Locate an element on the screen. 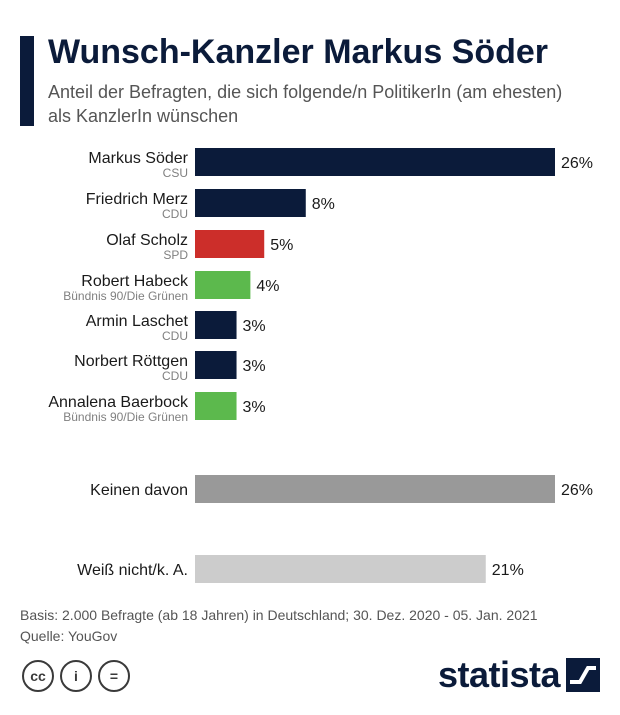  party-label: SPD is located at coordinates (175, 255).